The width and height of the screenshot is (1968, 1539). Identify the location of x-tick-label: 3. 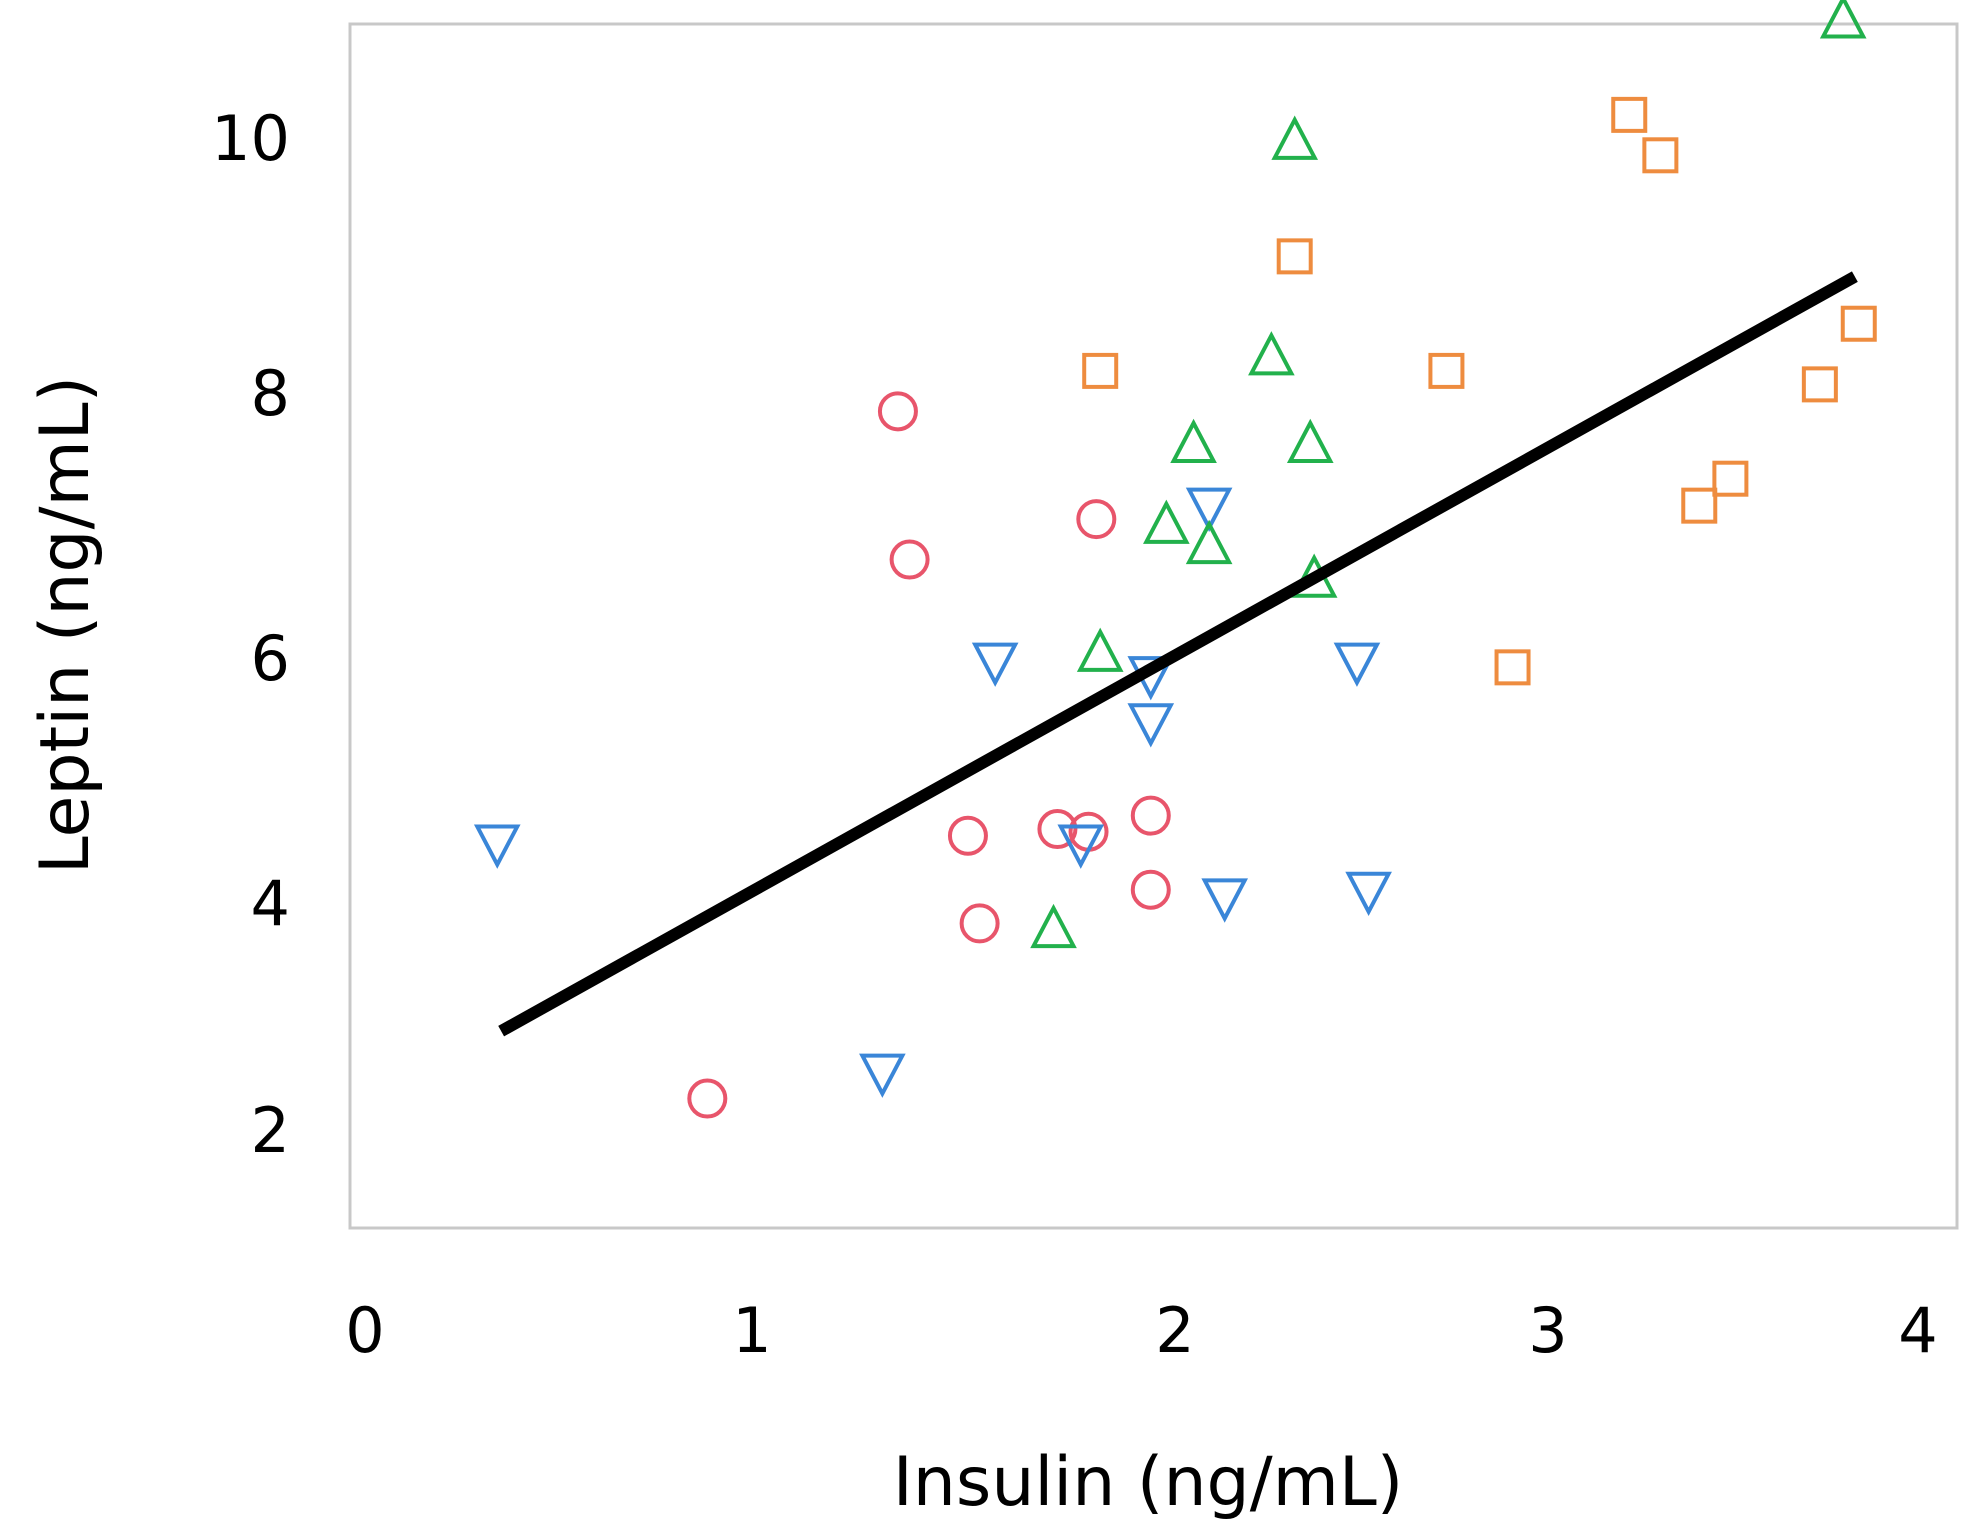
(1547, 1330).